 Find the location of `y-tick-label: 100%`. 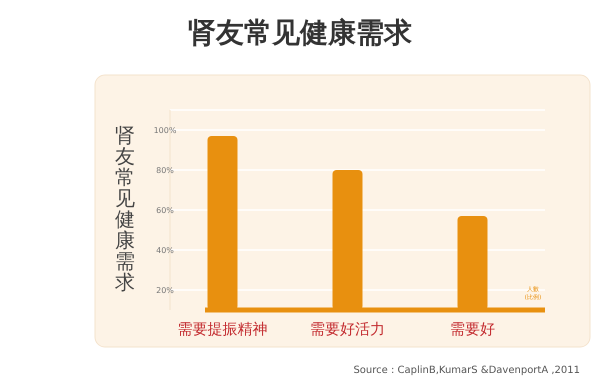

y-tick-label: 100% is located at coordinates (165, 130).